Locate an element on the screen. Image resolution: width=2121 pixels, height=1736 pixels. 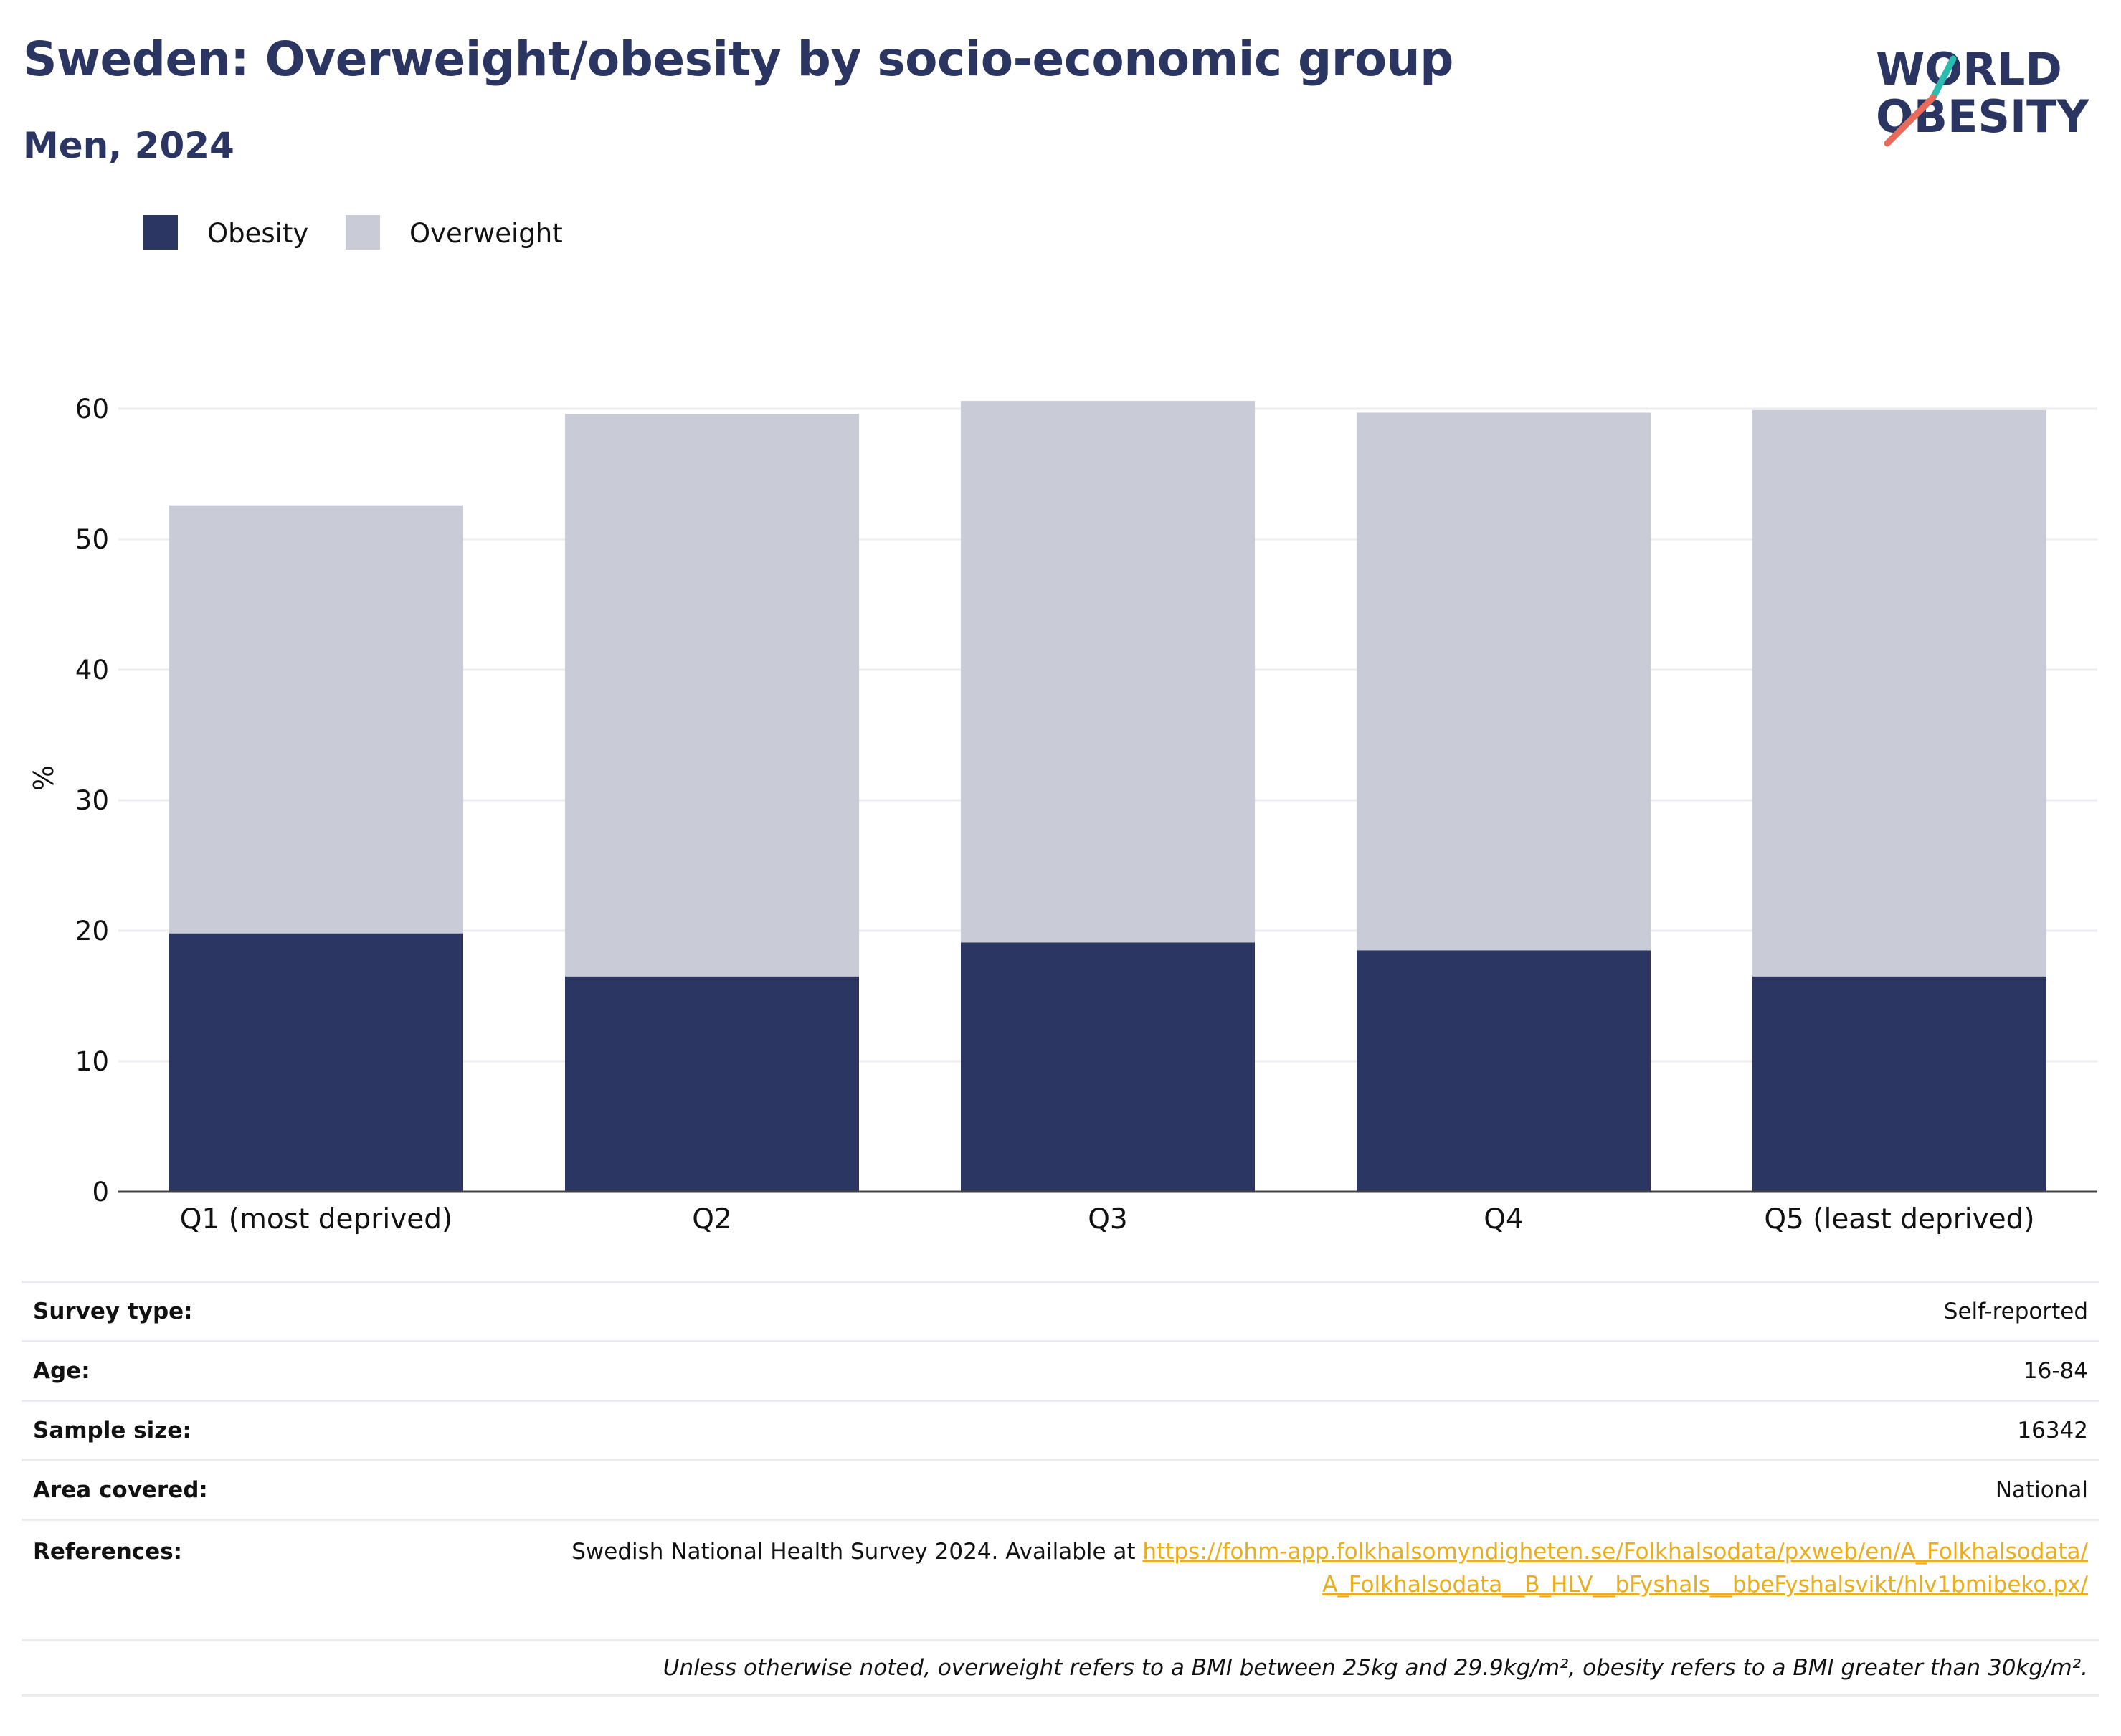
x-tick-label: Q5 (least deprived) is located at coordinates (1899, 1219).